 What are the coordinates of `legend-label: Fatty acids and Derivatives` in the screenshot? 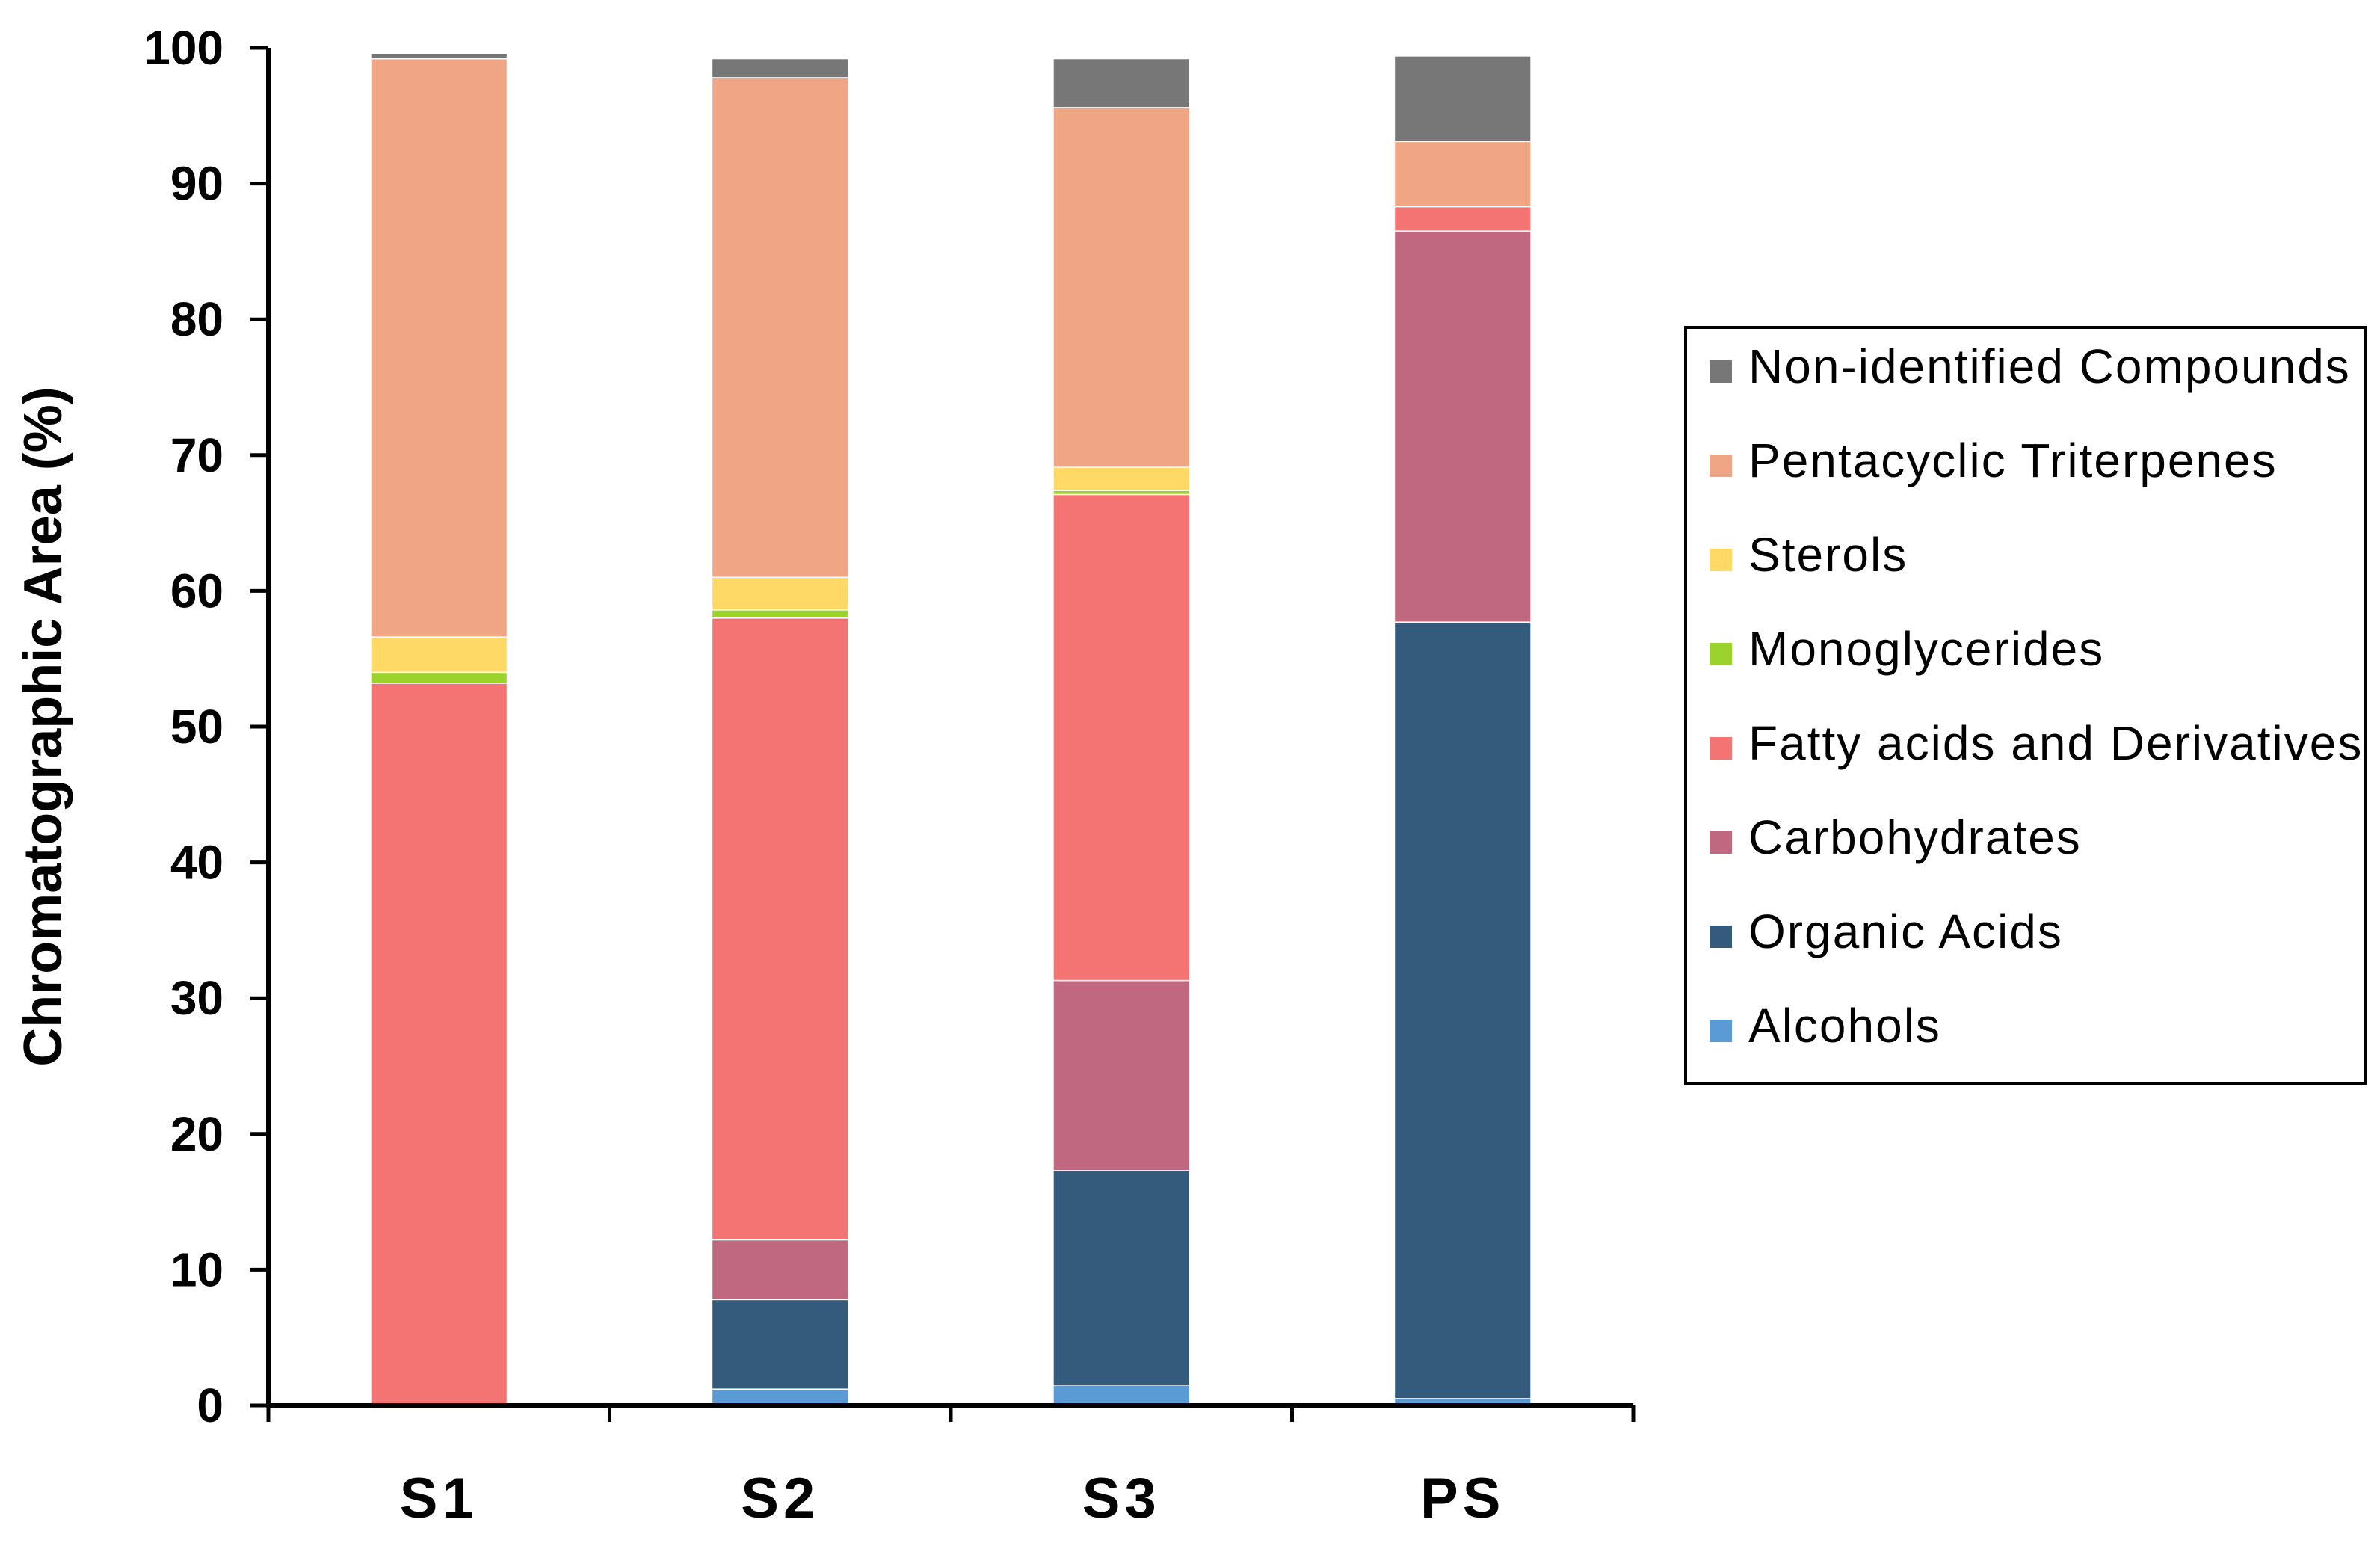 It's located at (2055, 743).